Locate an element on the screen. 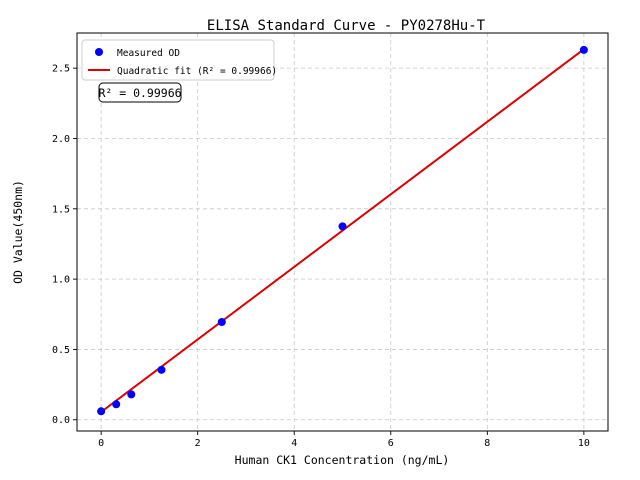 The image size is (640, 480). legend-marker-measured is located at coordinates (99, 52).